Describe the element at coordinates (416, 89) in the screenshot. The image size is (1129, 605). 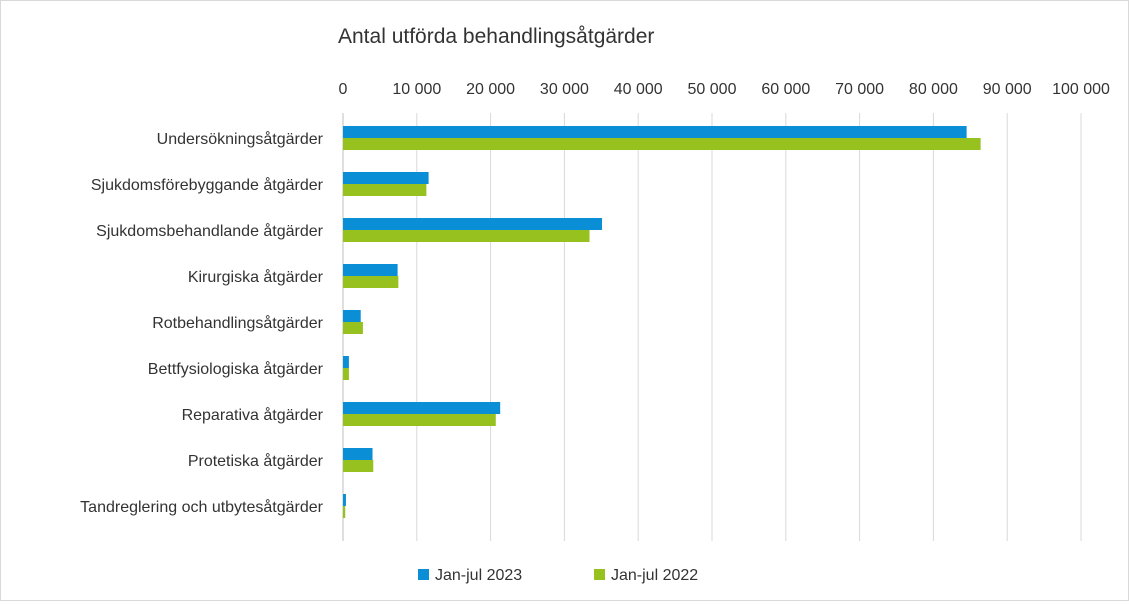
I see `x-tick-label: 10 000` at that location.